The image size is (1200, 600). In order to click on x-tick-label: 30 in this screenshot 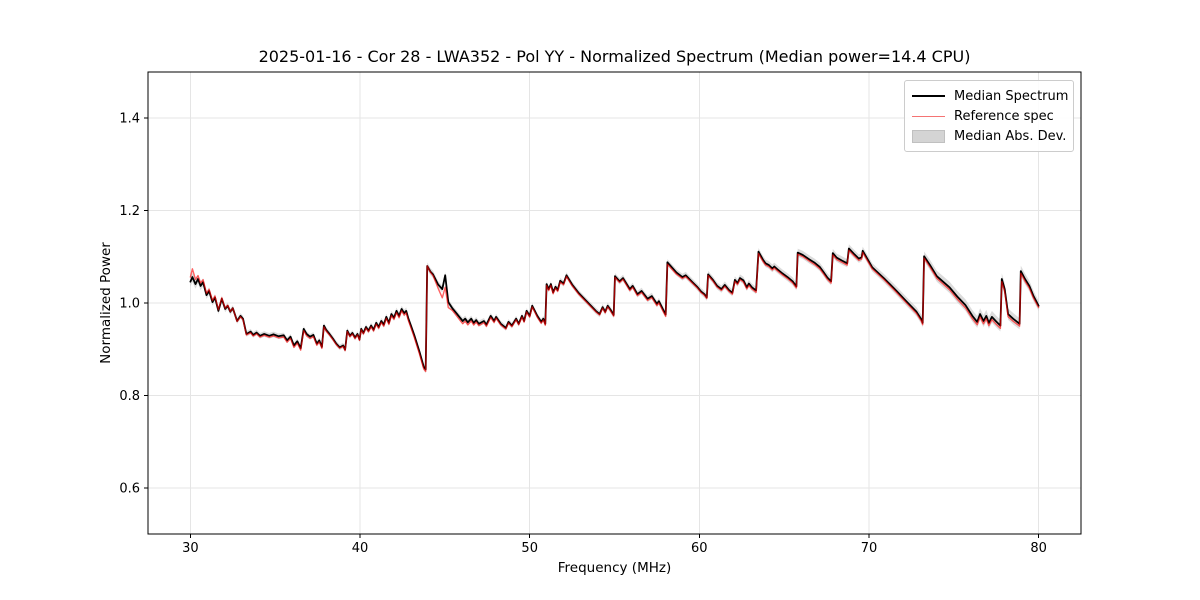, I will do `click(190, 548)`.